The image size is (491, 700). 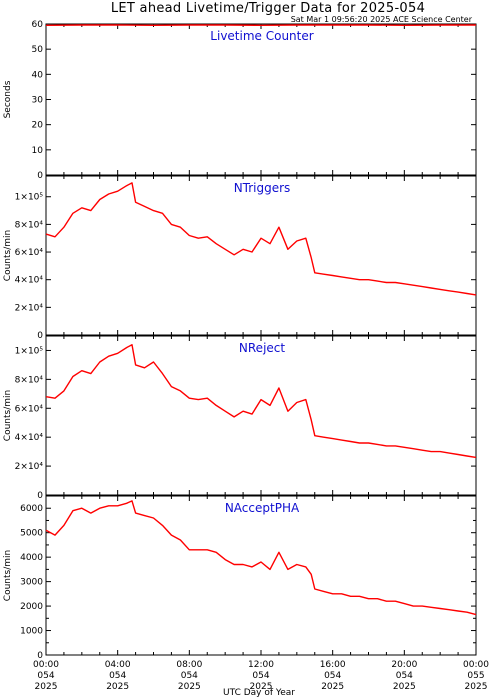 What do you see at coordinates (38, 75) in the screenshot?
I see `y-tick-label: 40` at bounding box center [38, 75].